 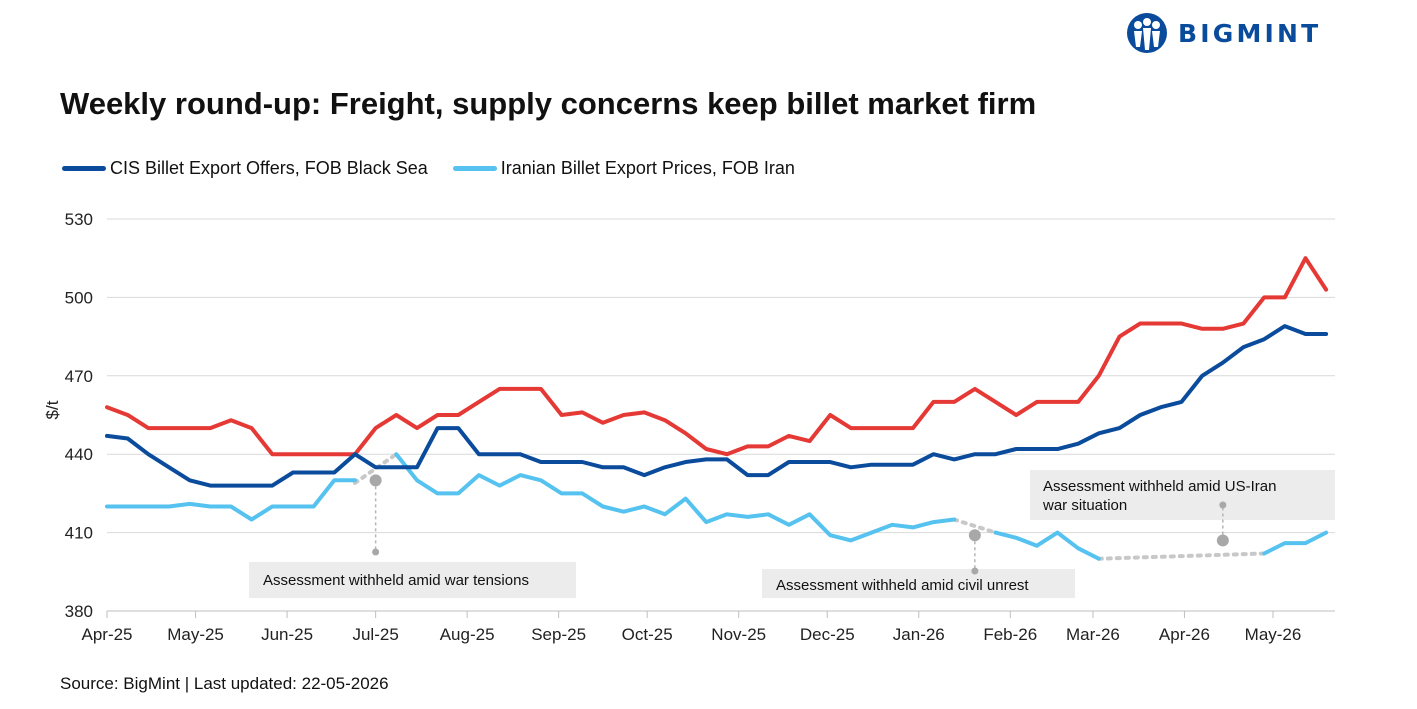 What do you see at coordinates (79, 533) in the screenshot?
I see `y-tick-label: 410` at bounding box center [79, 533].